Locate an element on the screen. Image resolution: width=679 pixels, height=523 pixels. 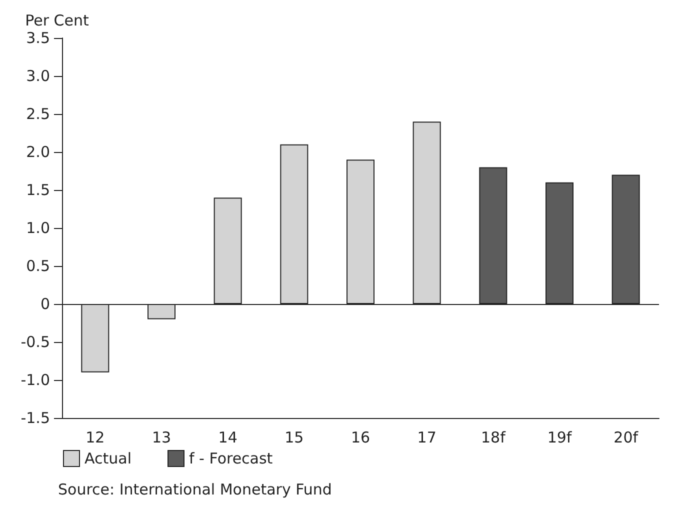
source-note: Source: International Monetary Fund is located at coordinates (195, 489).